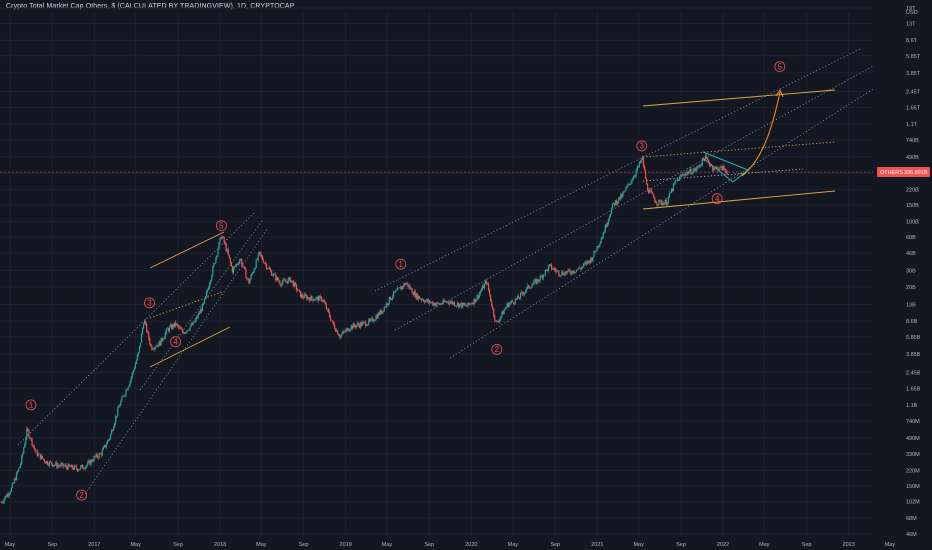 Image resolution: width=932 pixels, height=550 pixels. What do you see at coordinates (779, 93) in the screenshot?
I see `projection-arrow` at bounding box center [779, 93].